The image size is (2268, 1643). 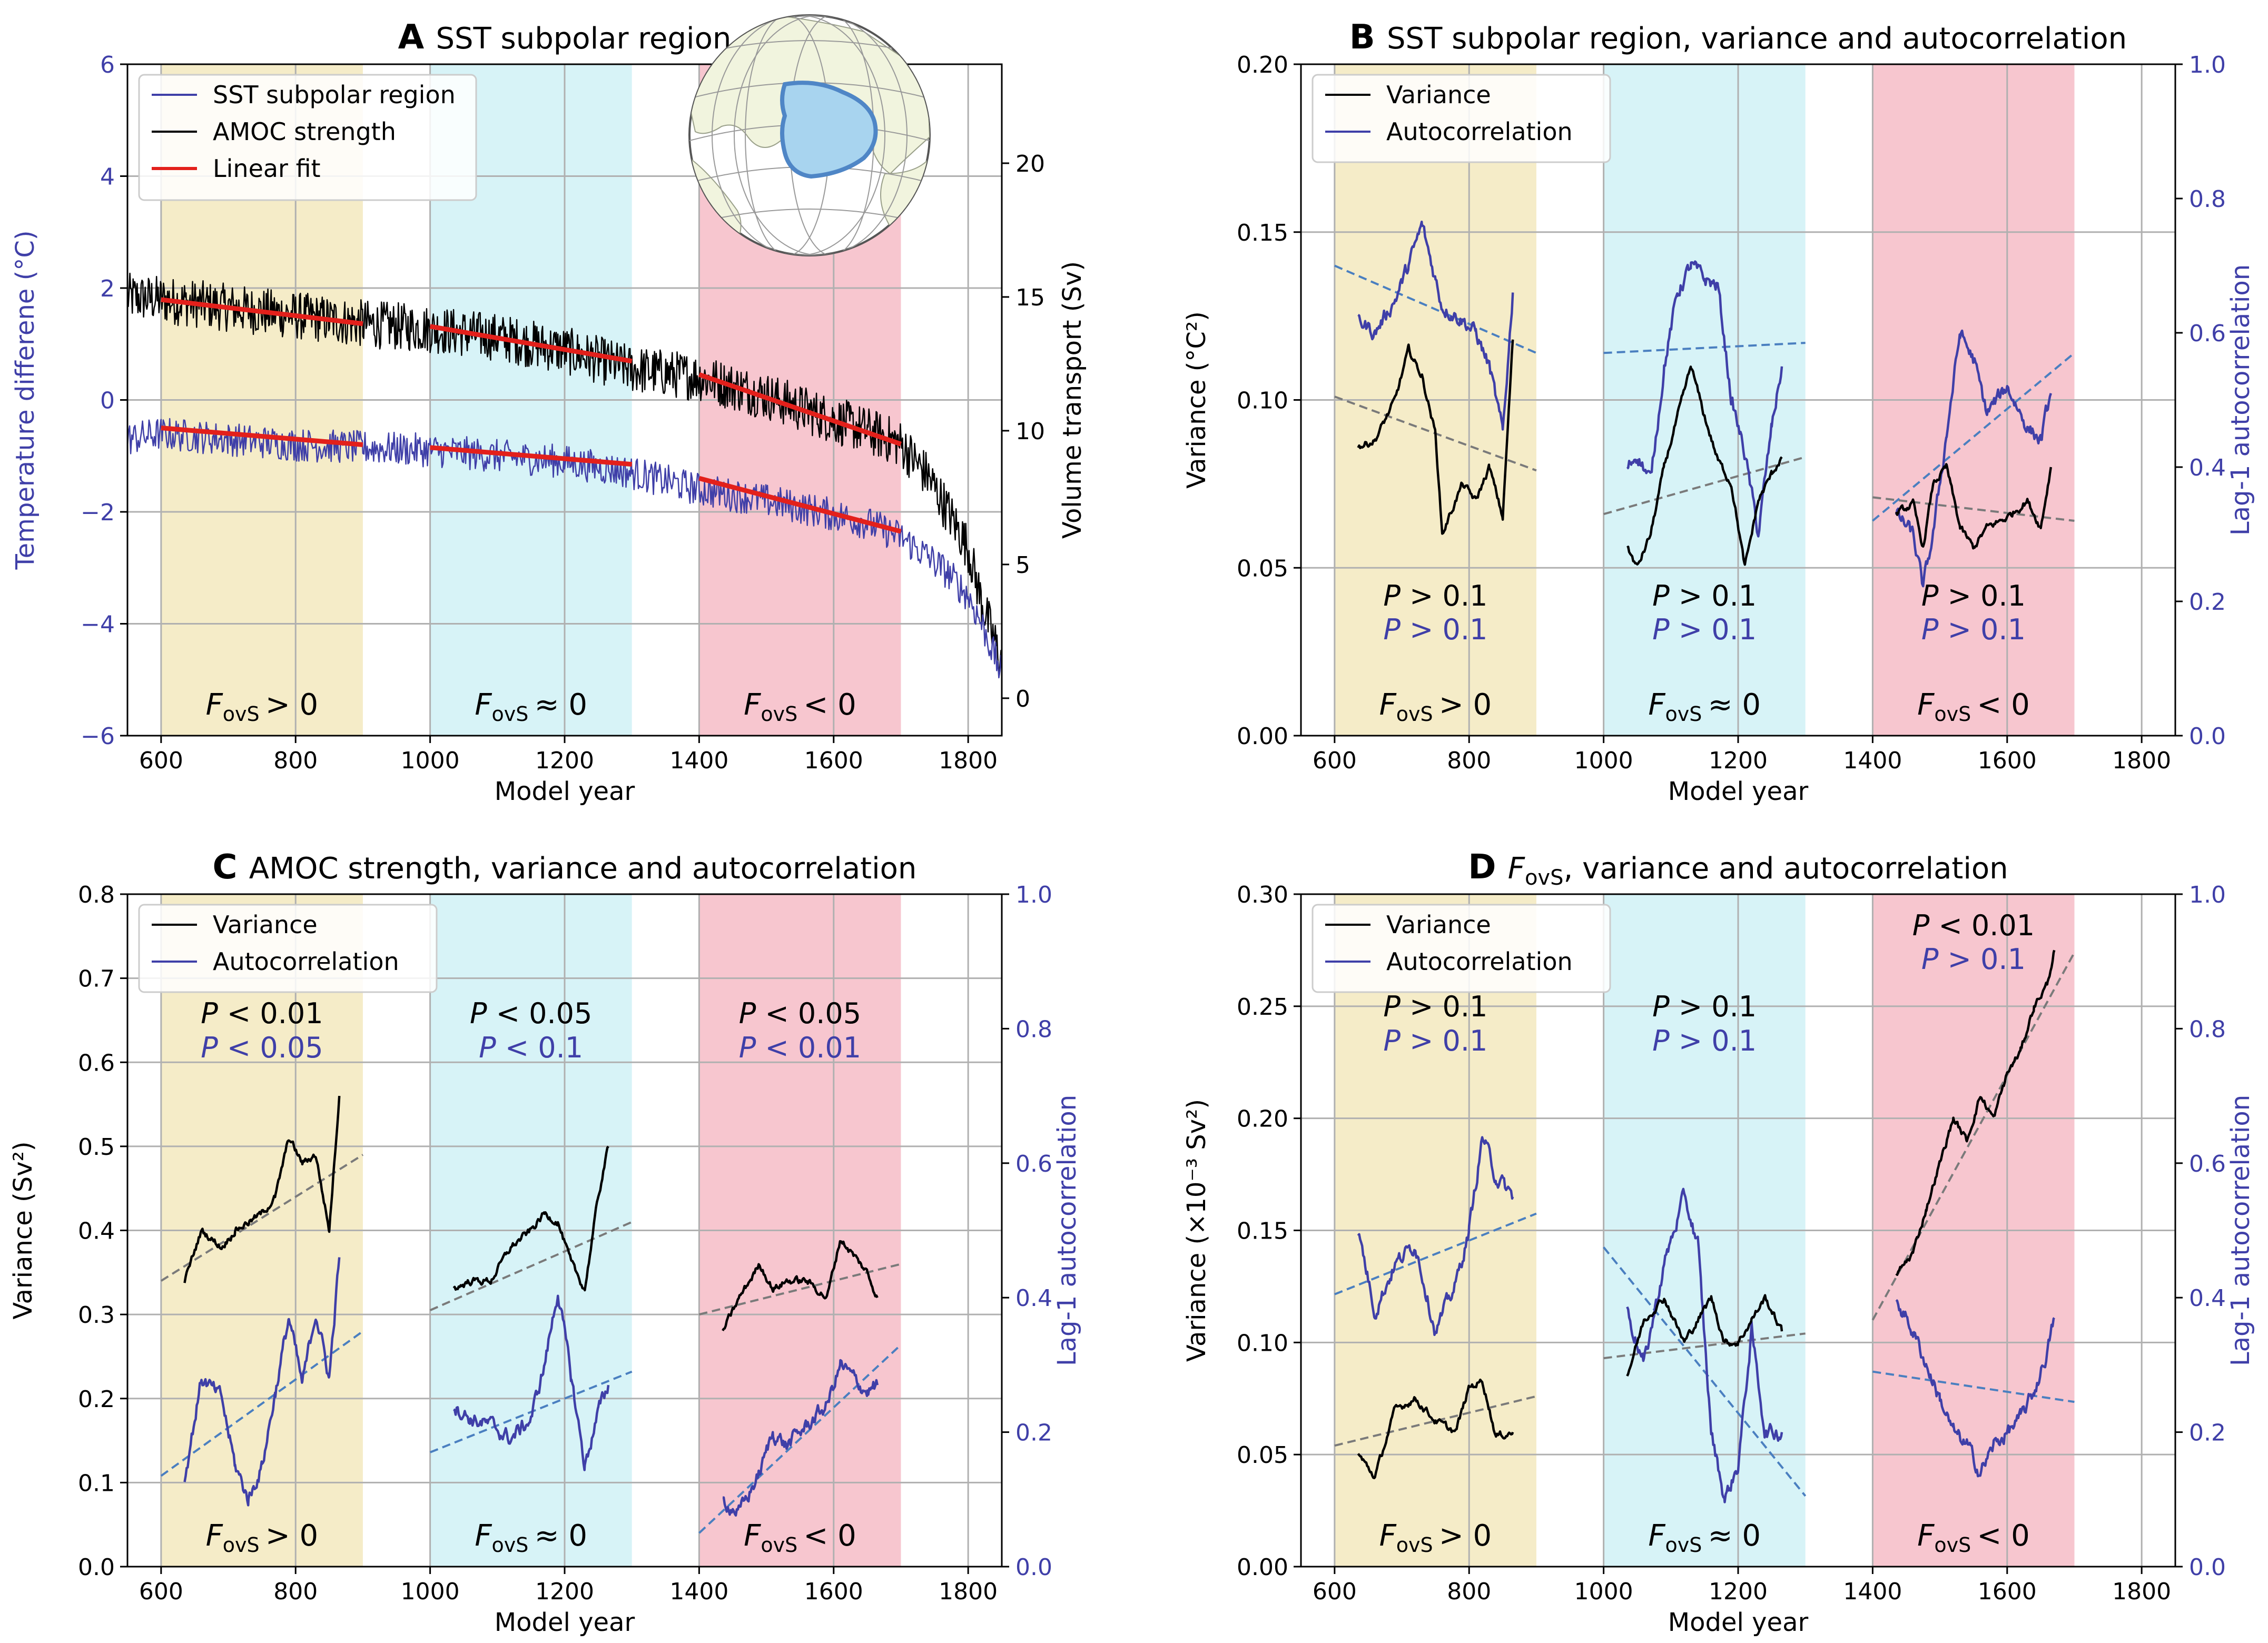 What do you see at coordinates (335, 95) in the screenshot?
I see `legend-label: SST subpolar region` at bounding box center [335, 95].